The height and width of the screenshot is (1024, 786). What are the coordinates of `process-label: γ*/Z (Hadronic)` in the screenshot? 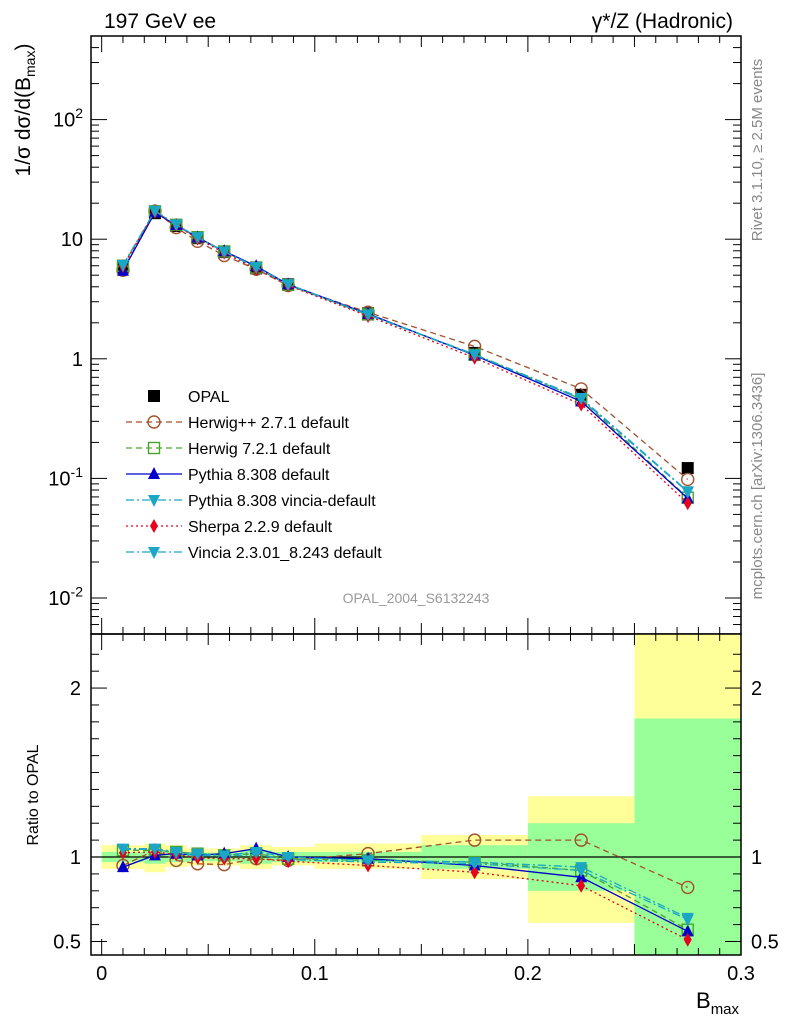 It's located at (662, 21).